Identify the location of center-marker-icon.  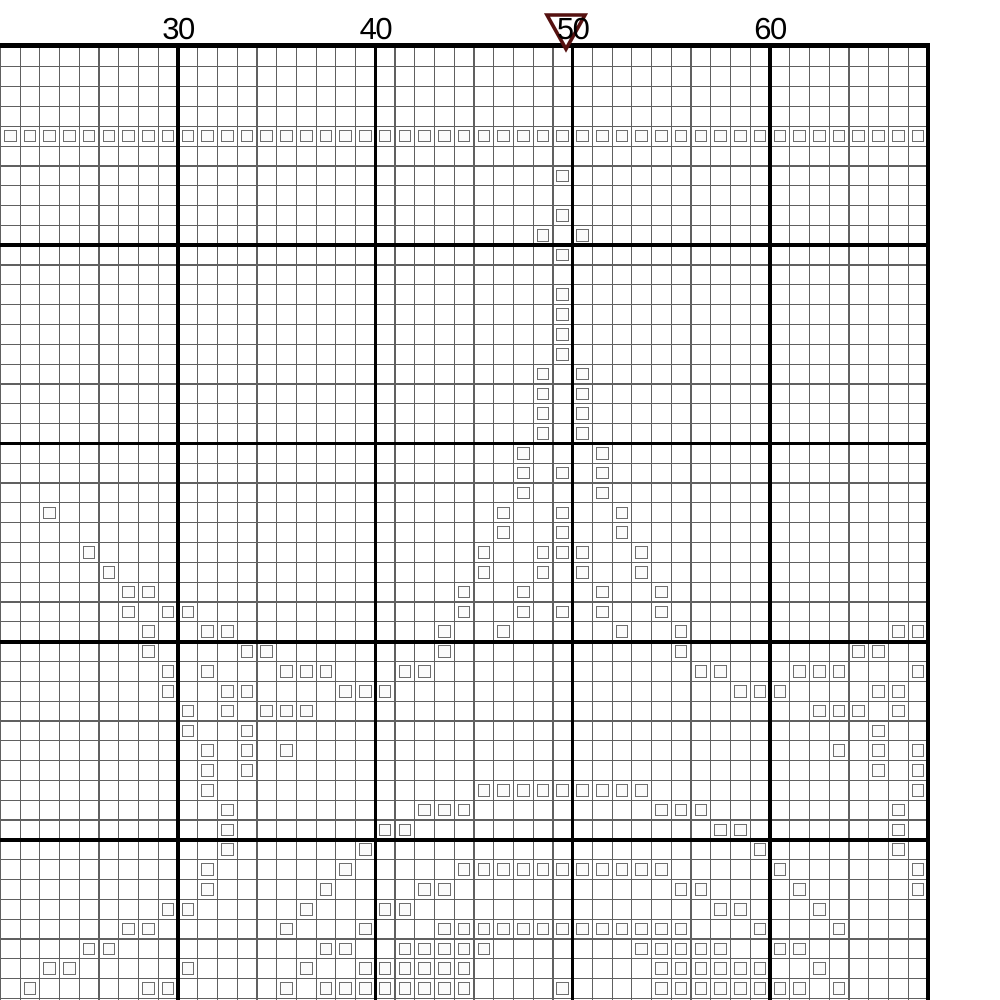
(566, 33).